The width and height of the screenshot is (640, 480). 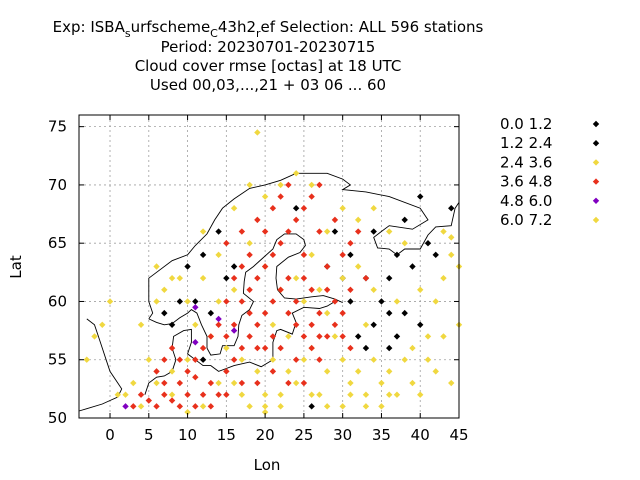 What do you see at coordinates (372, 27) in the screenshot?
I see `title-part-4: ef Selection: ALL 596 stations` at bounding box center [372, 27].